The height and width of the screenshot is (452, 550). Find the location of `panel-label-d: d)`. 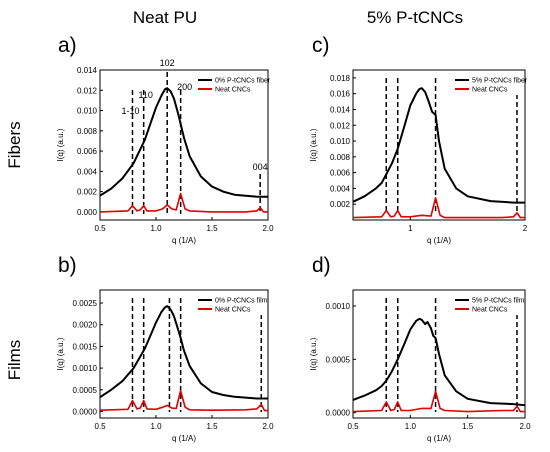

panel-label-d: d) is located at coordinates (321, 265).